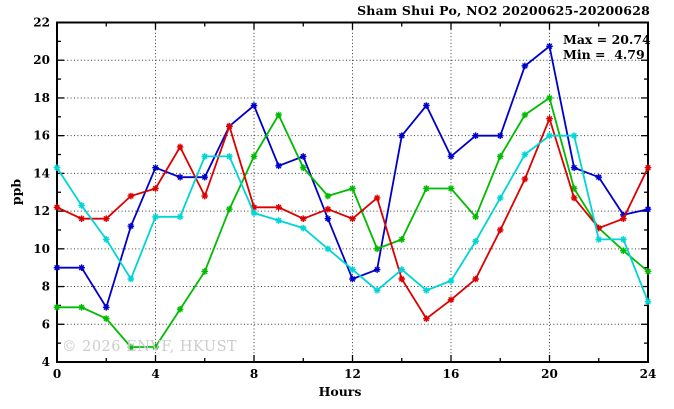  What do you see at coordinates (41, 173) in the screenshot?
I see `y-tick-label: 14` at bounding box center [41, 173].